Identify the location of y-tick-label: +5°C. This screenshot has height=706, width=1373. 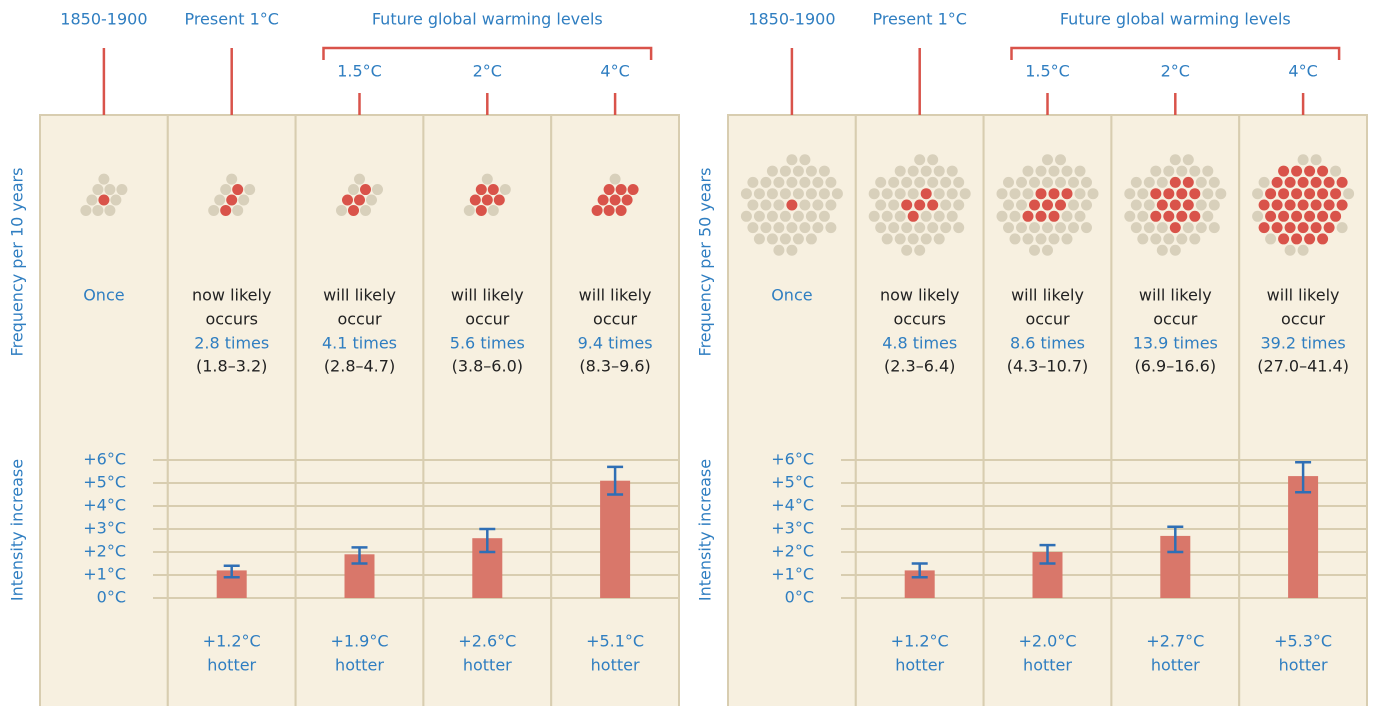
(104, 482).